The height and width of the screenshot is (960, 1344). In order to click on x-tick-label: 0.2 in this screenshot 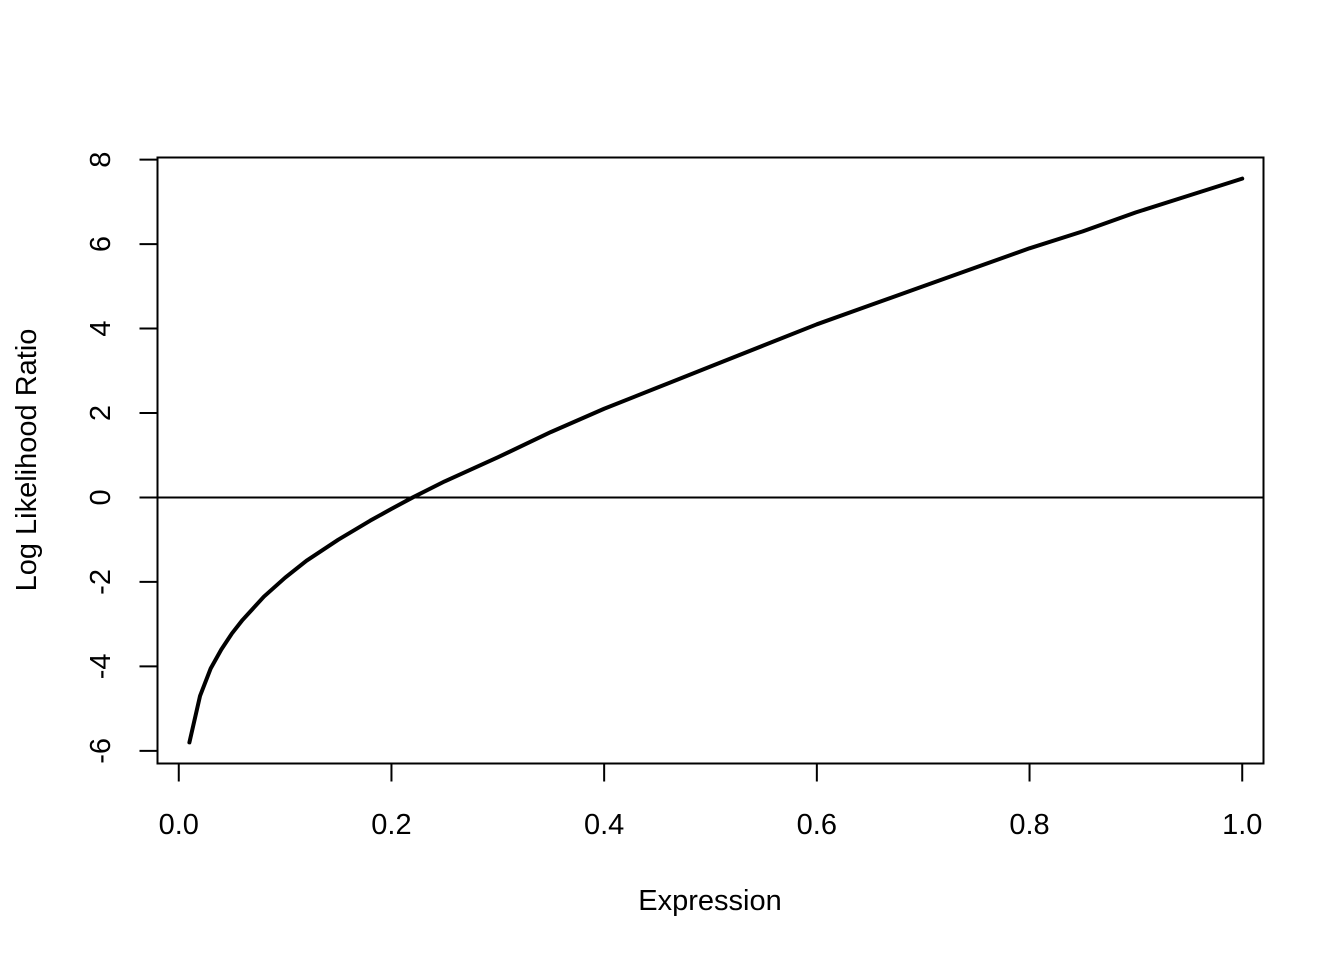, I will do `click(391, 825)`.